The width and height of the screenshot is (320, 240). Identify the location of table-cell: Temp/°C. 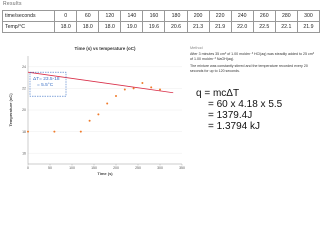
(28, 27).